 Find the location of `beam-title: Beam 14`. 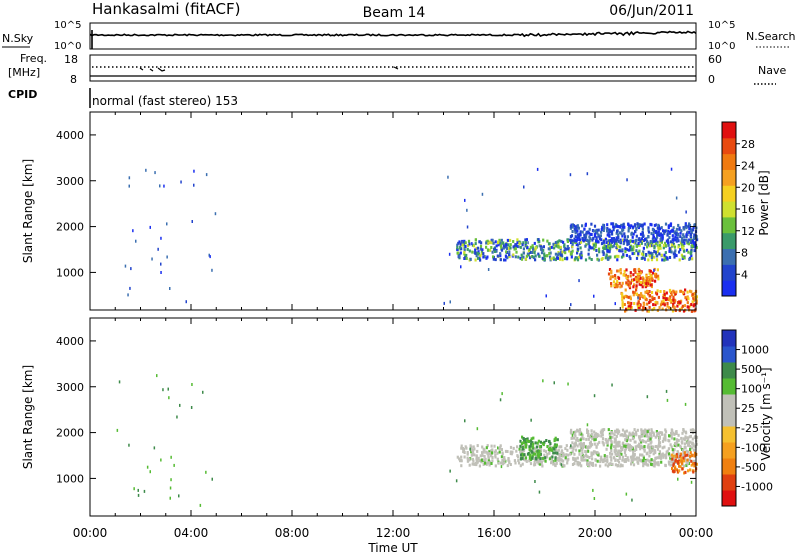

beam-title: Beam 14 is located at coordinates (394, 13).